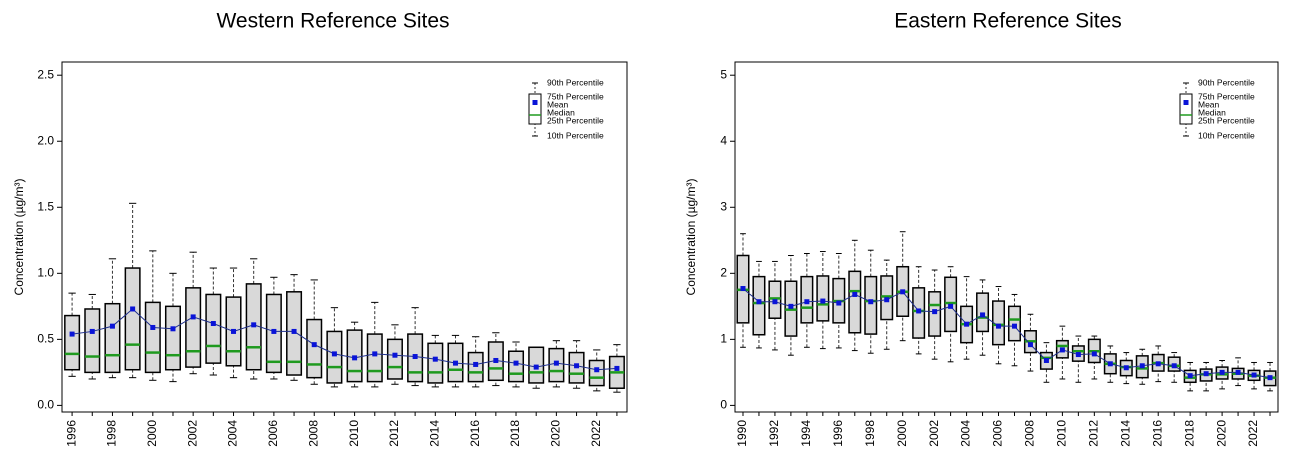 The height and width of the screenshot is (453, 1294). Describe the element at coordinates (1226, 82) in the screenshot. I see `legend-label: 90th Percentile` at that location.